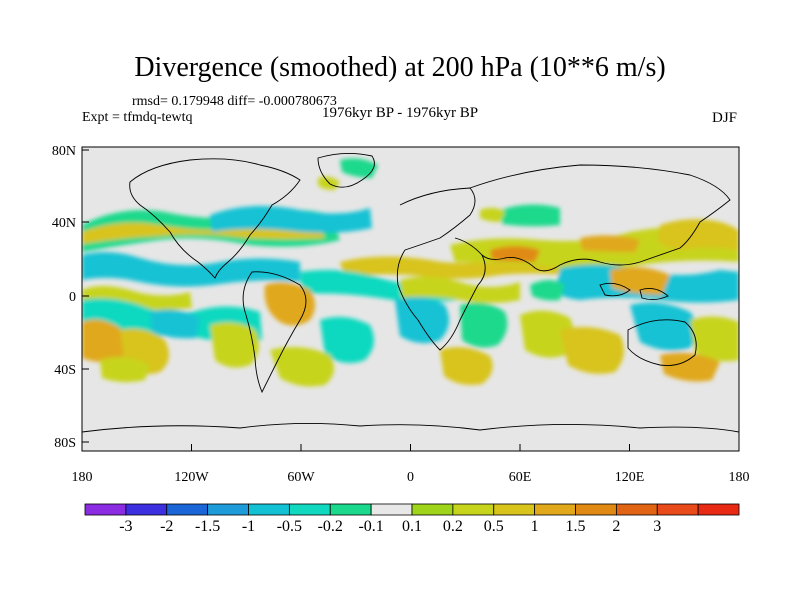  What do you see at coordinates (191, 477) in the screenshot?
I see `lon-label: 120W` at bounding box center [191, 477].